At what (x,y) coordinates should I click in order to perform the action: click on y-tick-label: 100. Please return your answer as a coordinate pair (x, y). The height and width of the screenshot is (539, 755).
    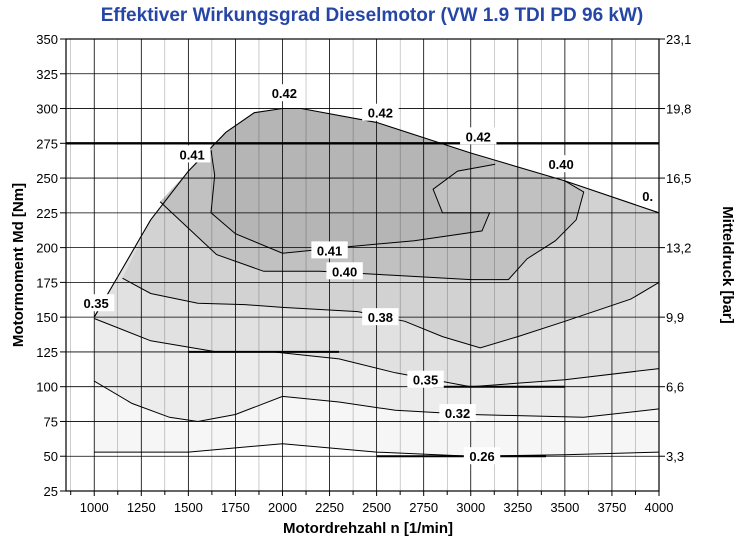
    Looking at the image, I should click on (47, 387).